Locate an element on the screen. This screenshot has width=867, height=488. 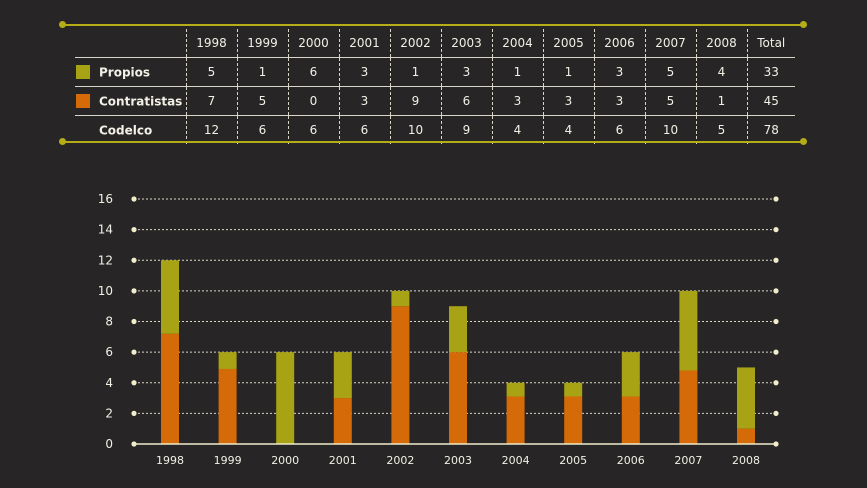
table-corner-cell is located at coordinates (131, 43).